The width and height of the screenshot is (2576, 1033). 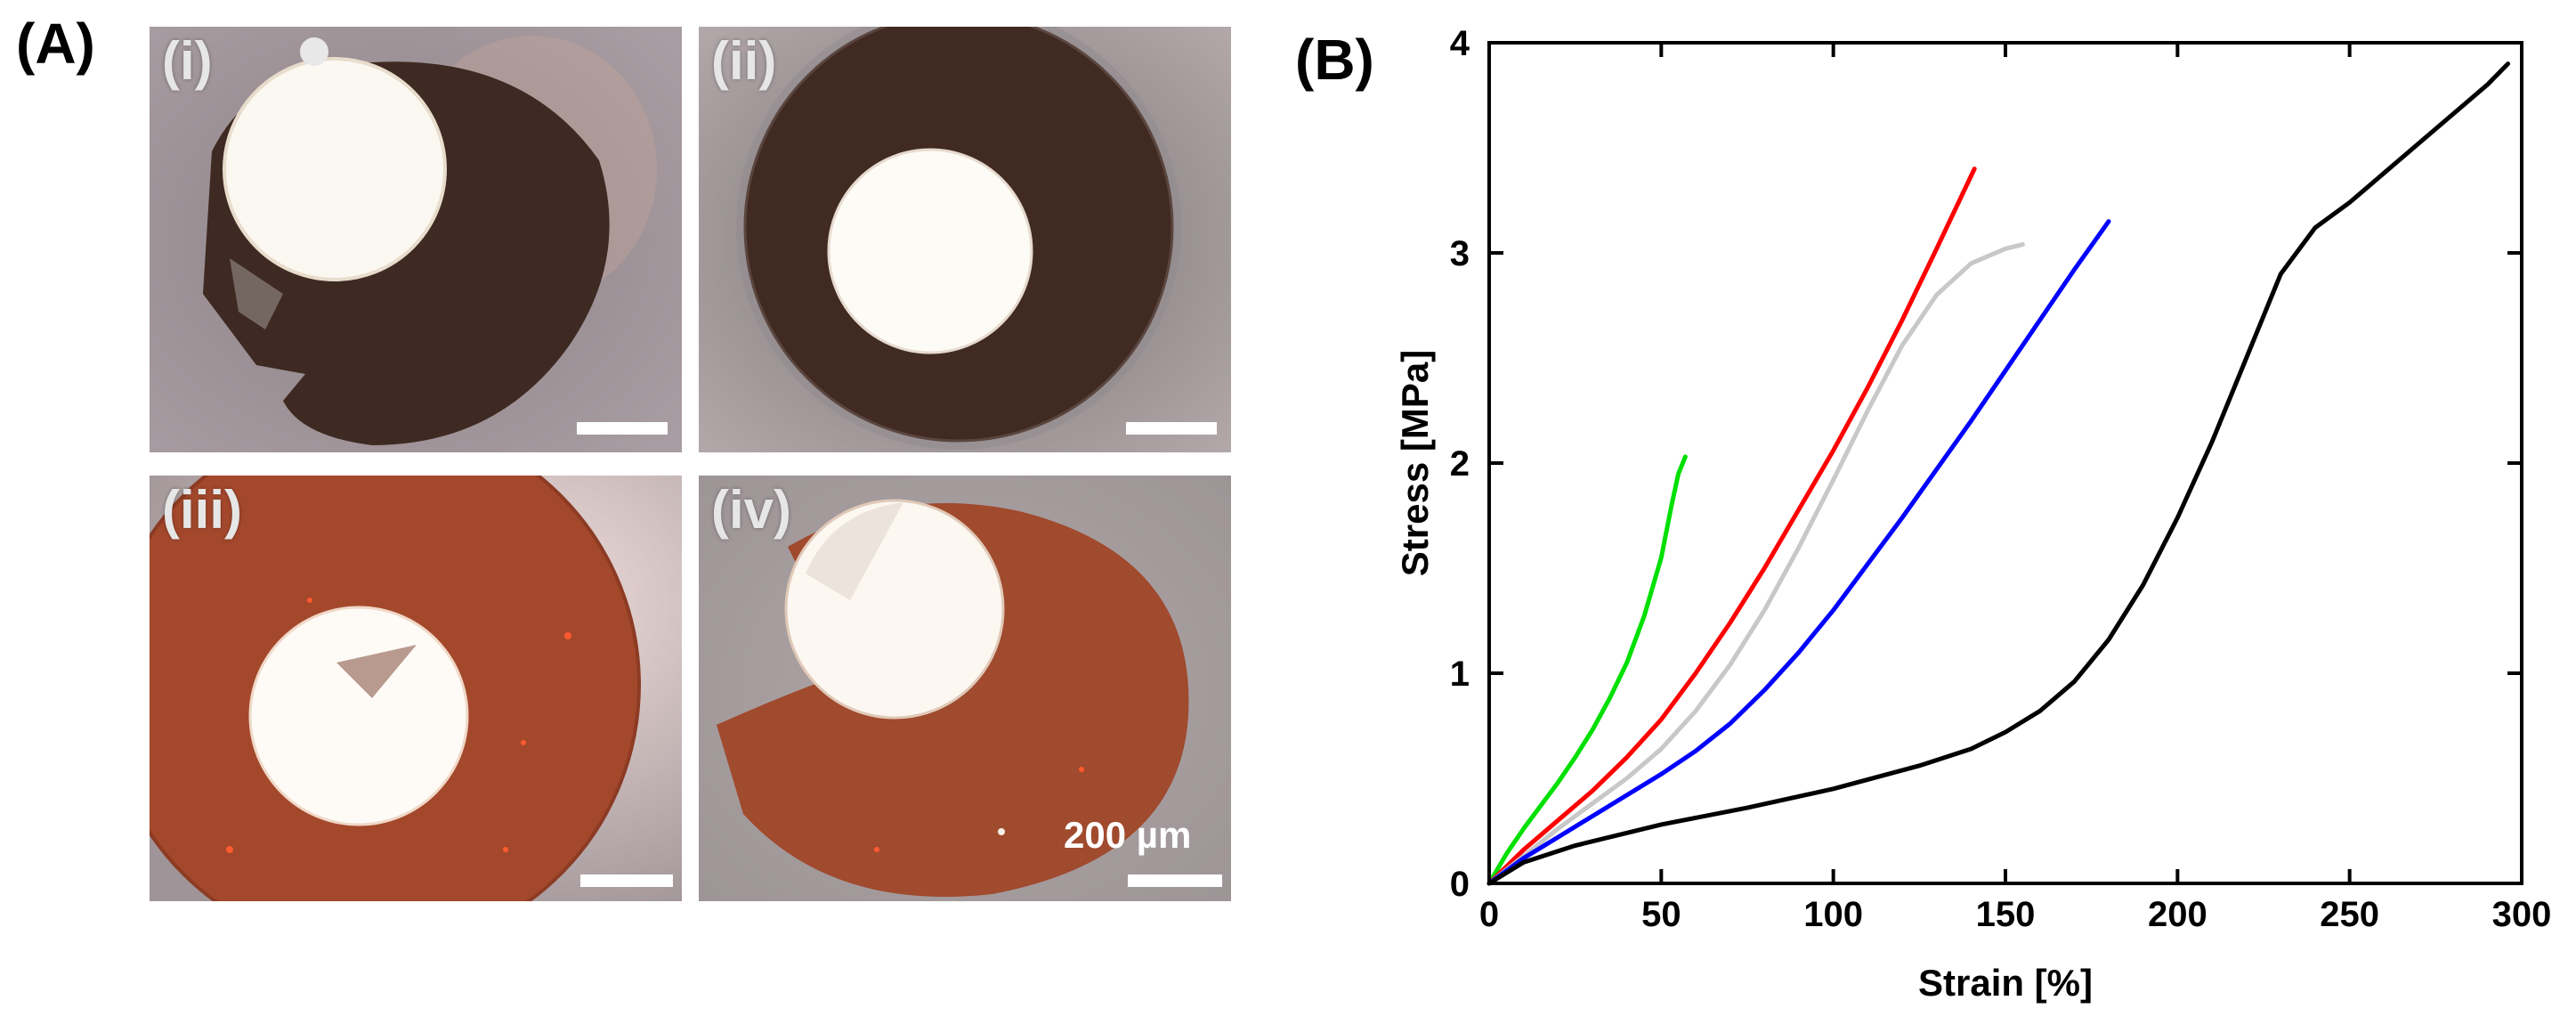 What do you see at coordinates (1833, 914) in the screenshot?
I see `x-tick-label: 100` at bounding box center [1833, 914].